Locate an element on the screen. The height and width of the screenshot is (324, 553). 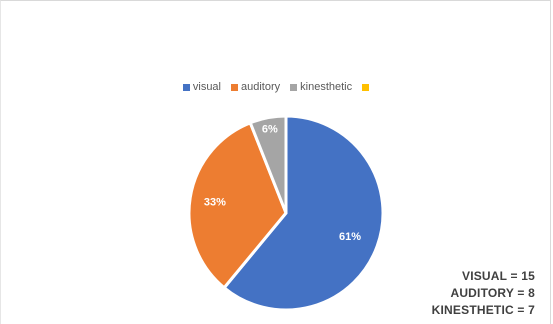
legend-label-visual: visual is located at coordinates (206, 87).